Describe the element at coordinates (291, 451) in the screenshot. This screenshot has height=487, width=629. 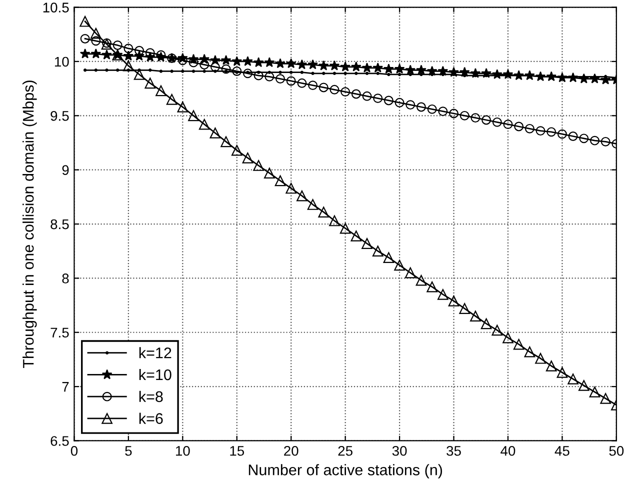
I see `x-tick-label: 20` at that location.